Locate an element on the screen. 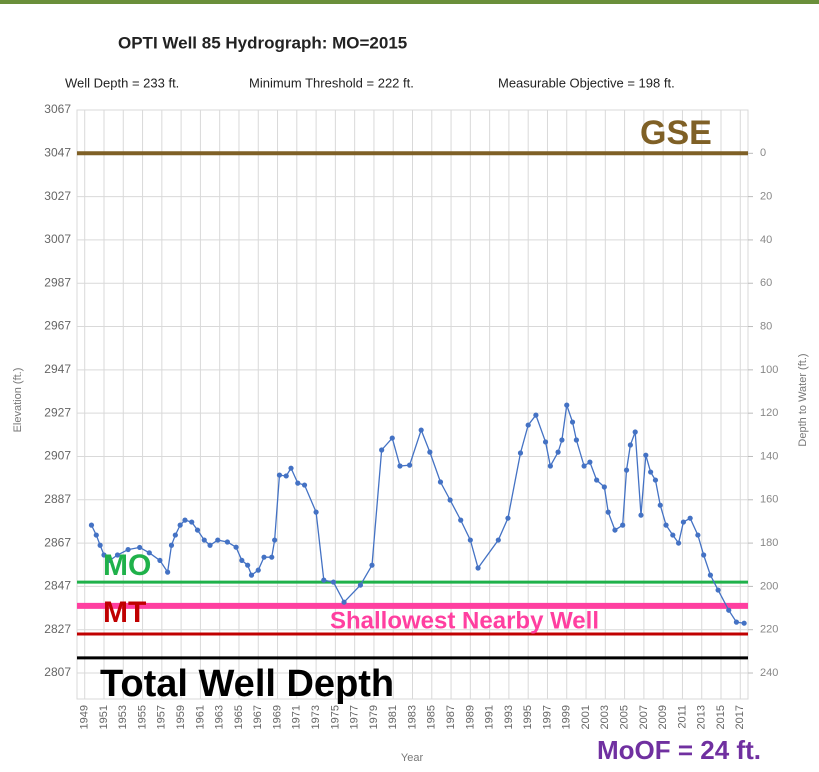  y-tick-label: 3027 is located at coordinates (57, 196).